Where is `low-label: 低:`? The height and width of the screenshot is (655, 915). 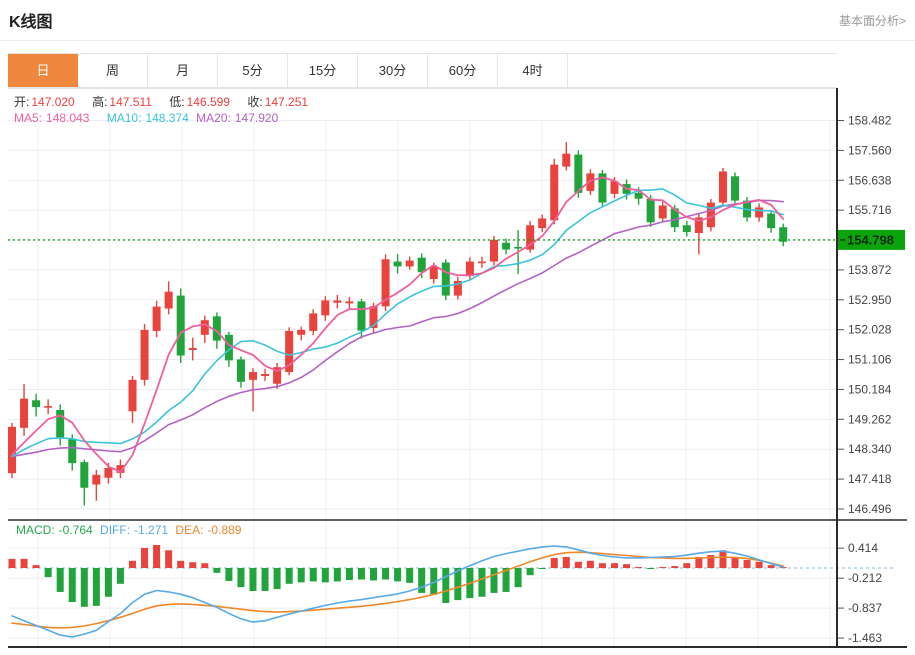 low-label: 低: is located at coordinates (177, 102).